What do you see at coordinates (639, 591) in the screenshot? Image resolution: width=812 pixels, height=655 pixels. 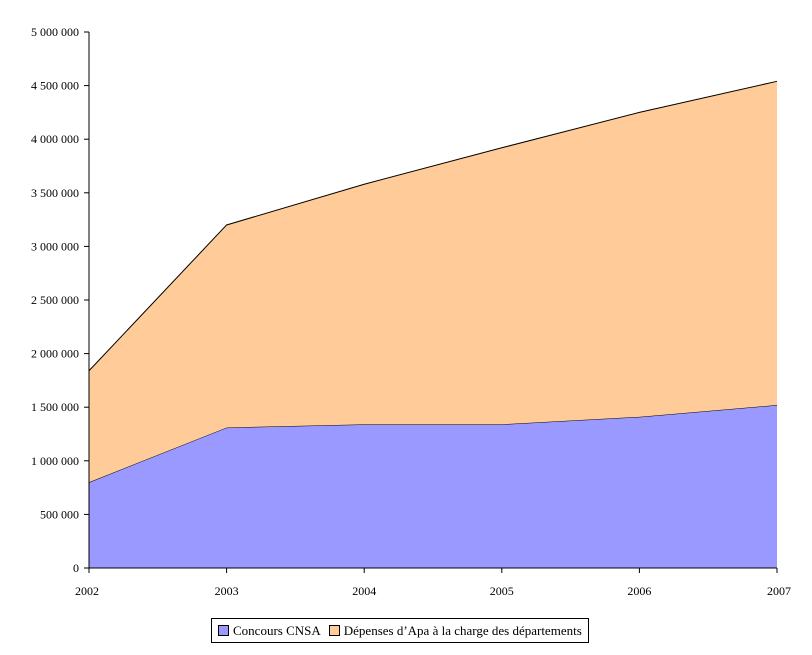 I see `x-tick-label: 2006` at bounding box center [639, 591].